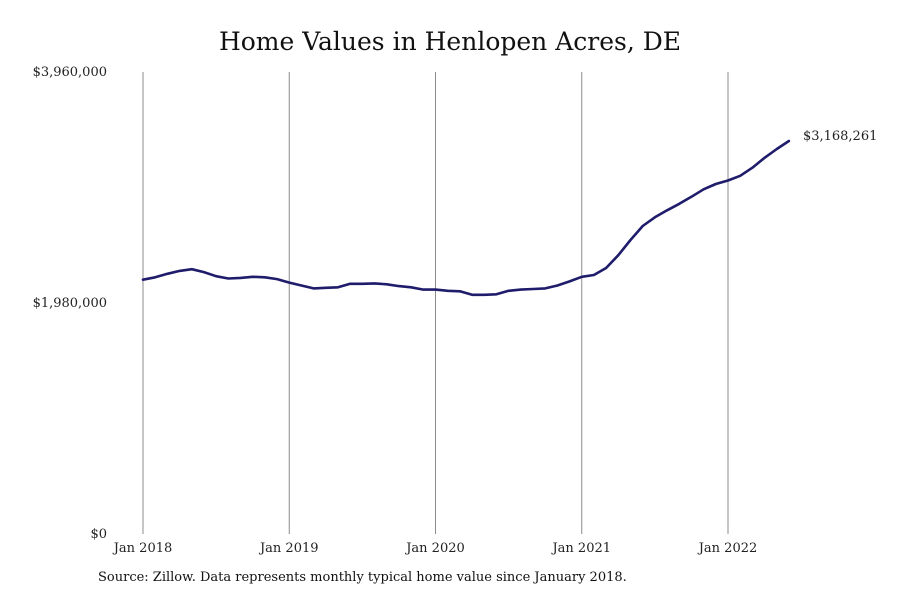  What do you see at coordinates (70, 72) in the screenshot?
I see `y-tick-label: $3,960,000` at bounding box center [70, 72].